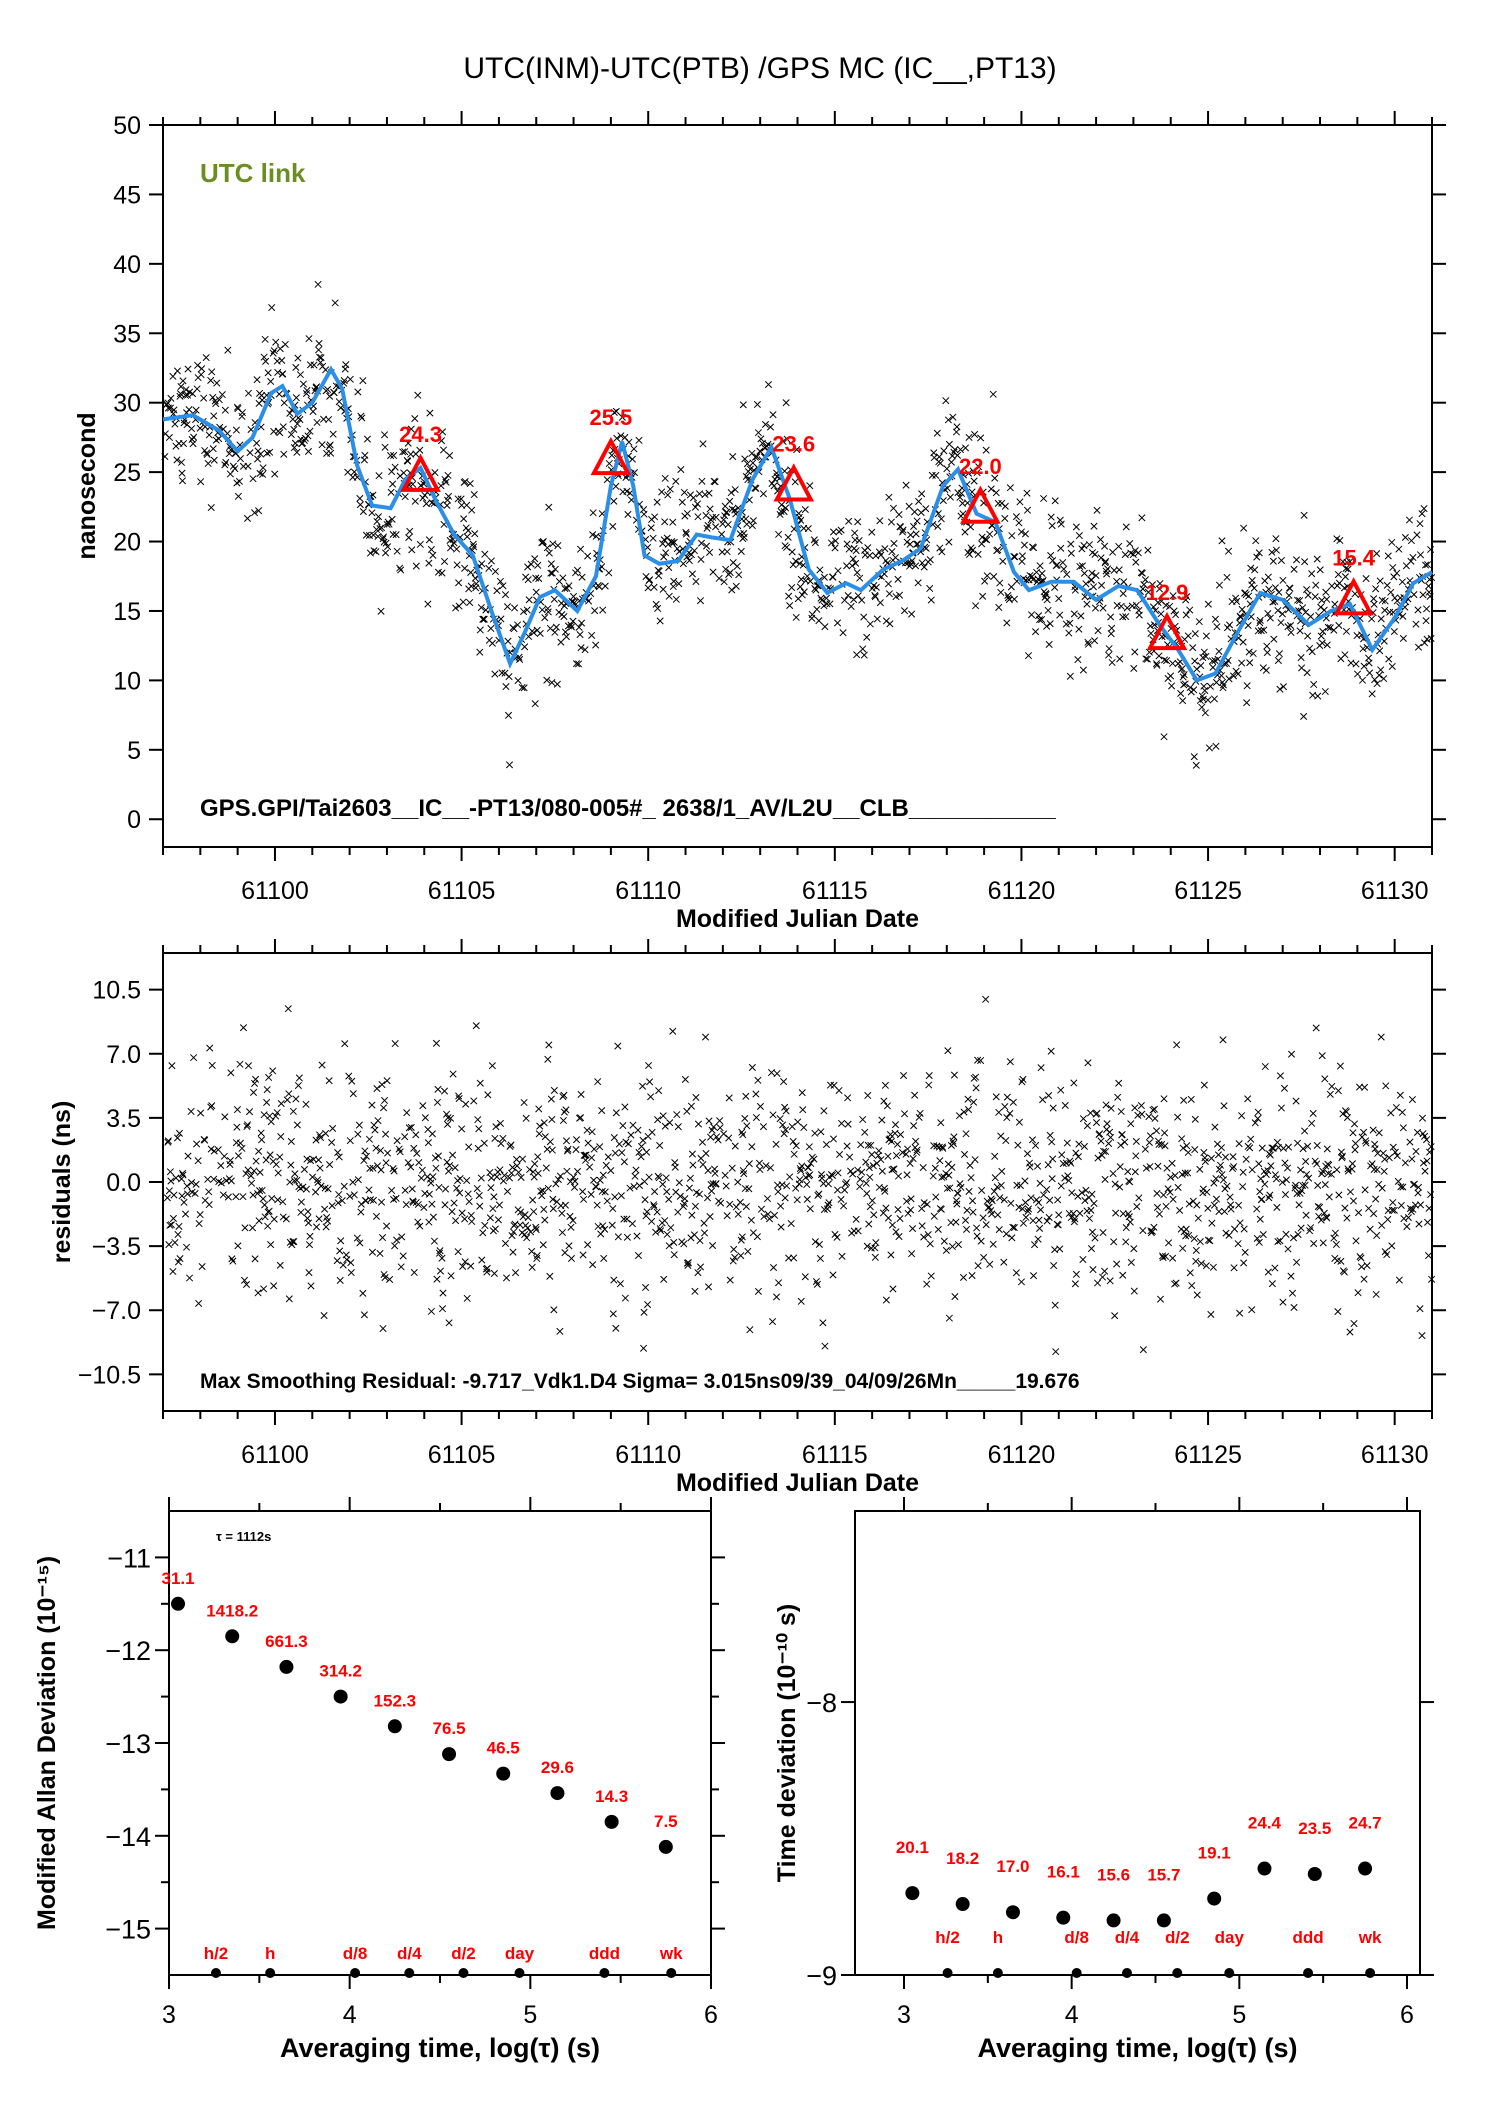 This screenshot has width=1488, height=2105. What do you see at coordinates (947, 1973) in the screenshot?
I see `time-marker-dot` at bounding box center [947, 1973].